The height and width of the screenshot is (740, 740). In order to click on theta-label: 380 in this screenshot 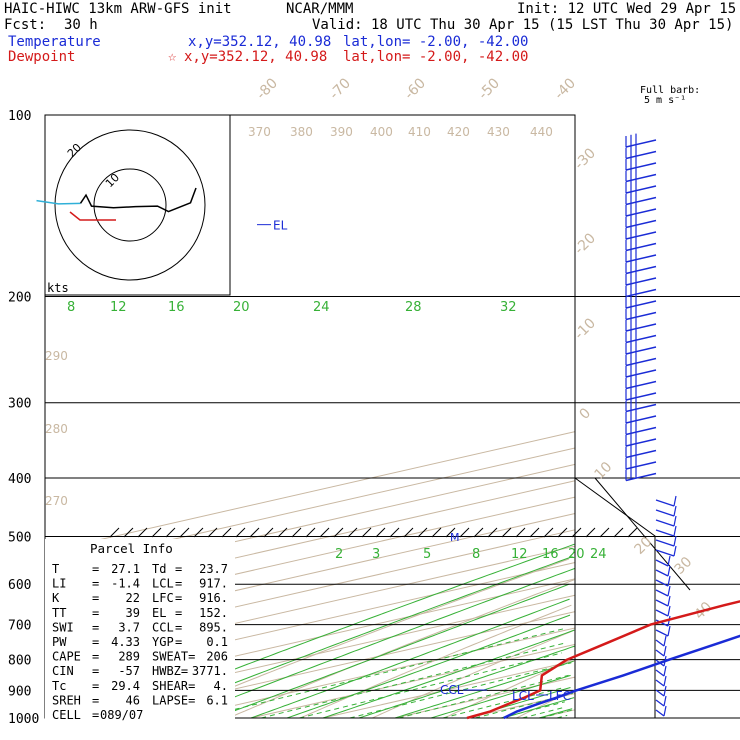, I will do `click(301, 132)`.